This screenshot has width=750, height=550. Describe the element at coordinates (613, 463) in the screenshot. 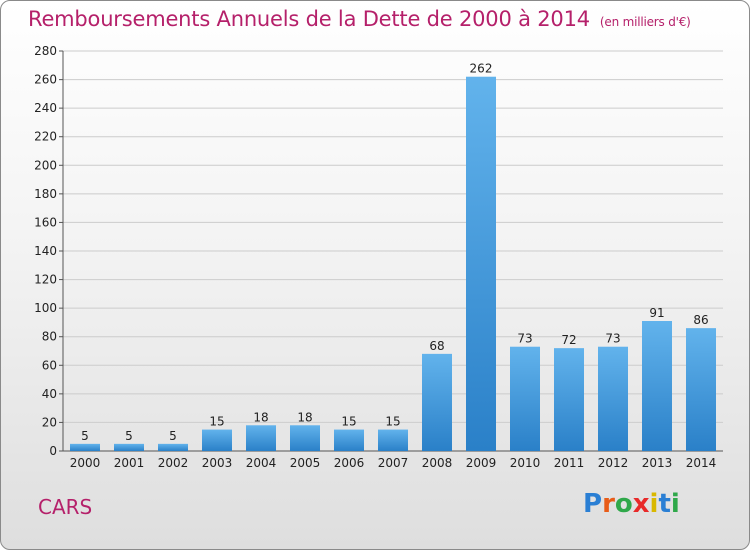

I see `x-tick-label-2012: 2012` at that location.